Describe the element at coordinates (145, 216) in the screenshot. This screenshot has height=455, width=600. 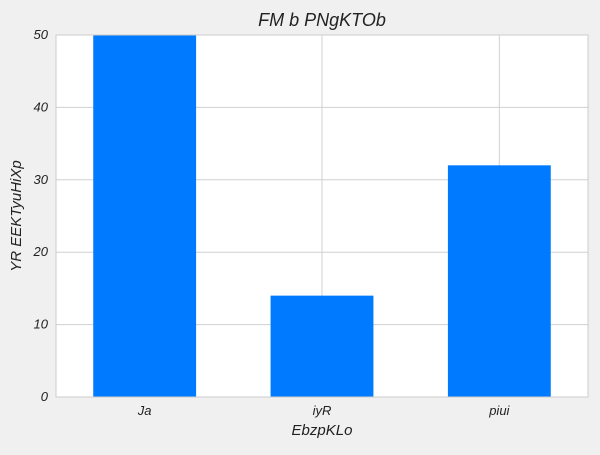
I see `bar-Ja` at that location.